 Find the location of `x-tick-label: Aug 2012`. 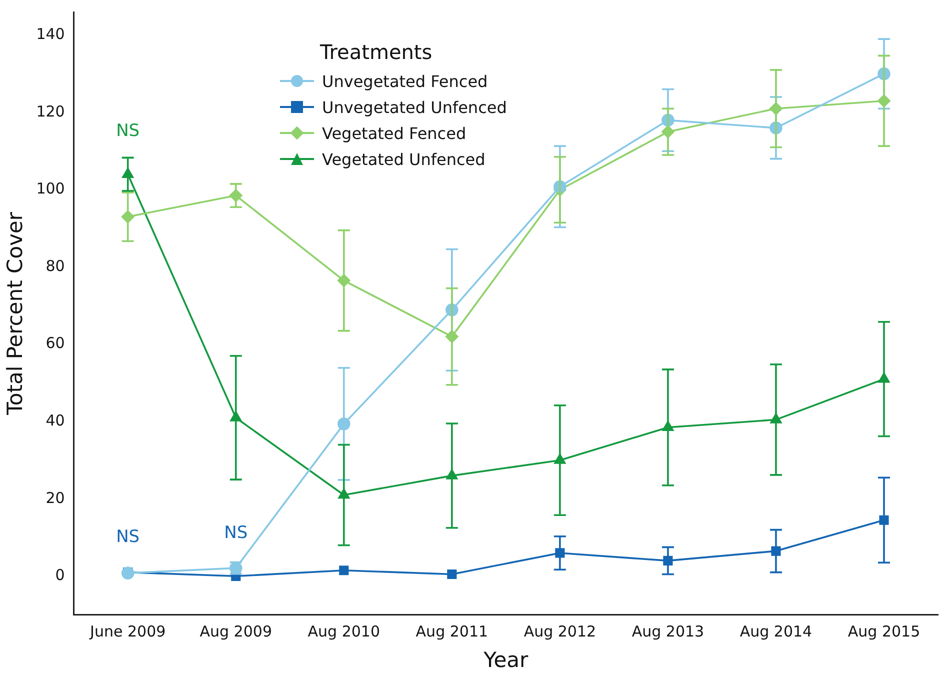

x-tick-label: Aug 2012 is located at coordinates (560, 631).